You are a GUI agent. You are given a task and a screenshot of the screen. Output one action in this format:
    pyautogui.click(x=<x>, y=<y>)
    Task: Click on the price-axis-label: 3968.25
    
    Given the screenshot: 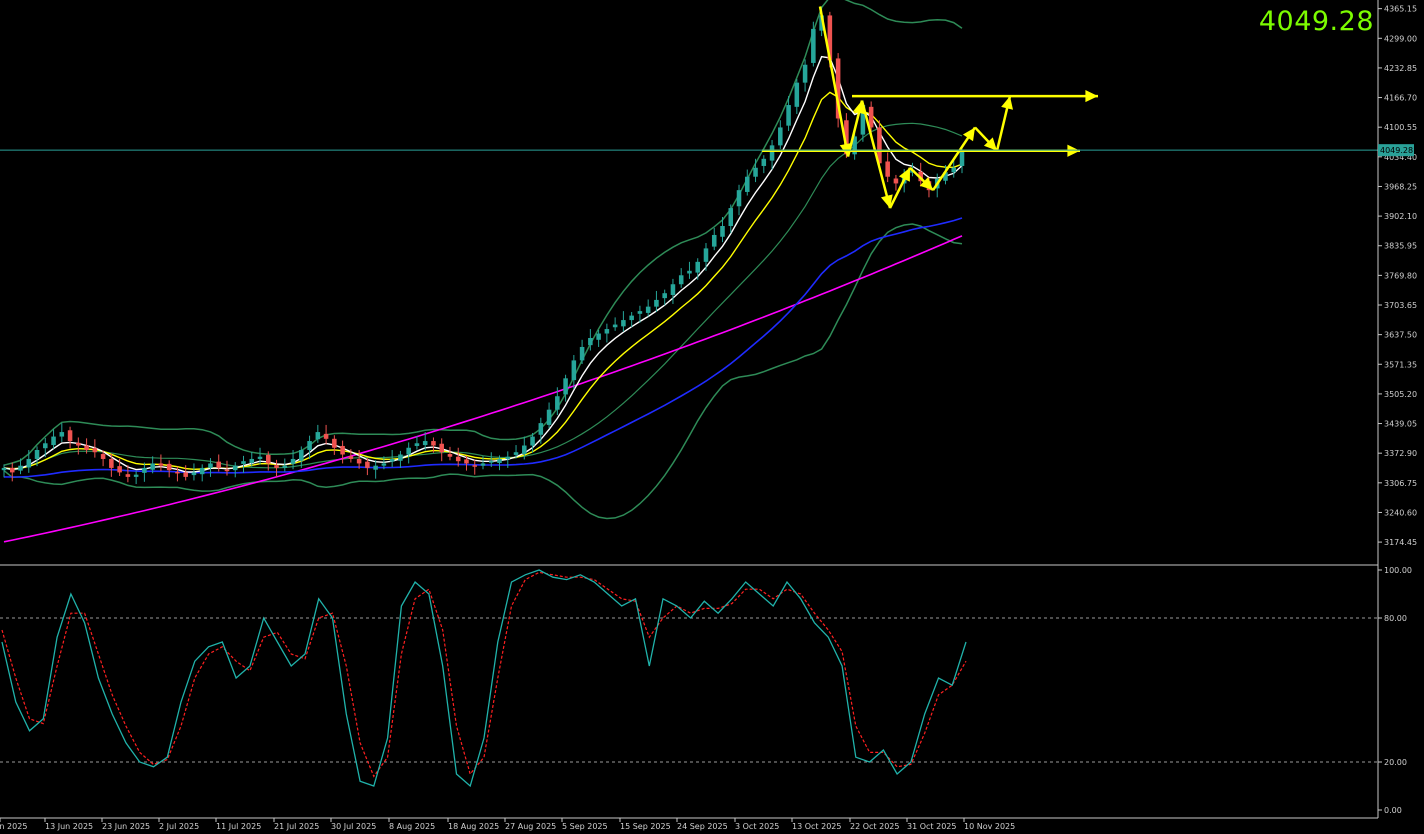 What is the action you would take?
    pyautogui.click(x=1400, y=186)
    